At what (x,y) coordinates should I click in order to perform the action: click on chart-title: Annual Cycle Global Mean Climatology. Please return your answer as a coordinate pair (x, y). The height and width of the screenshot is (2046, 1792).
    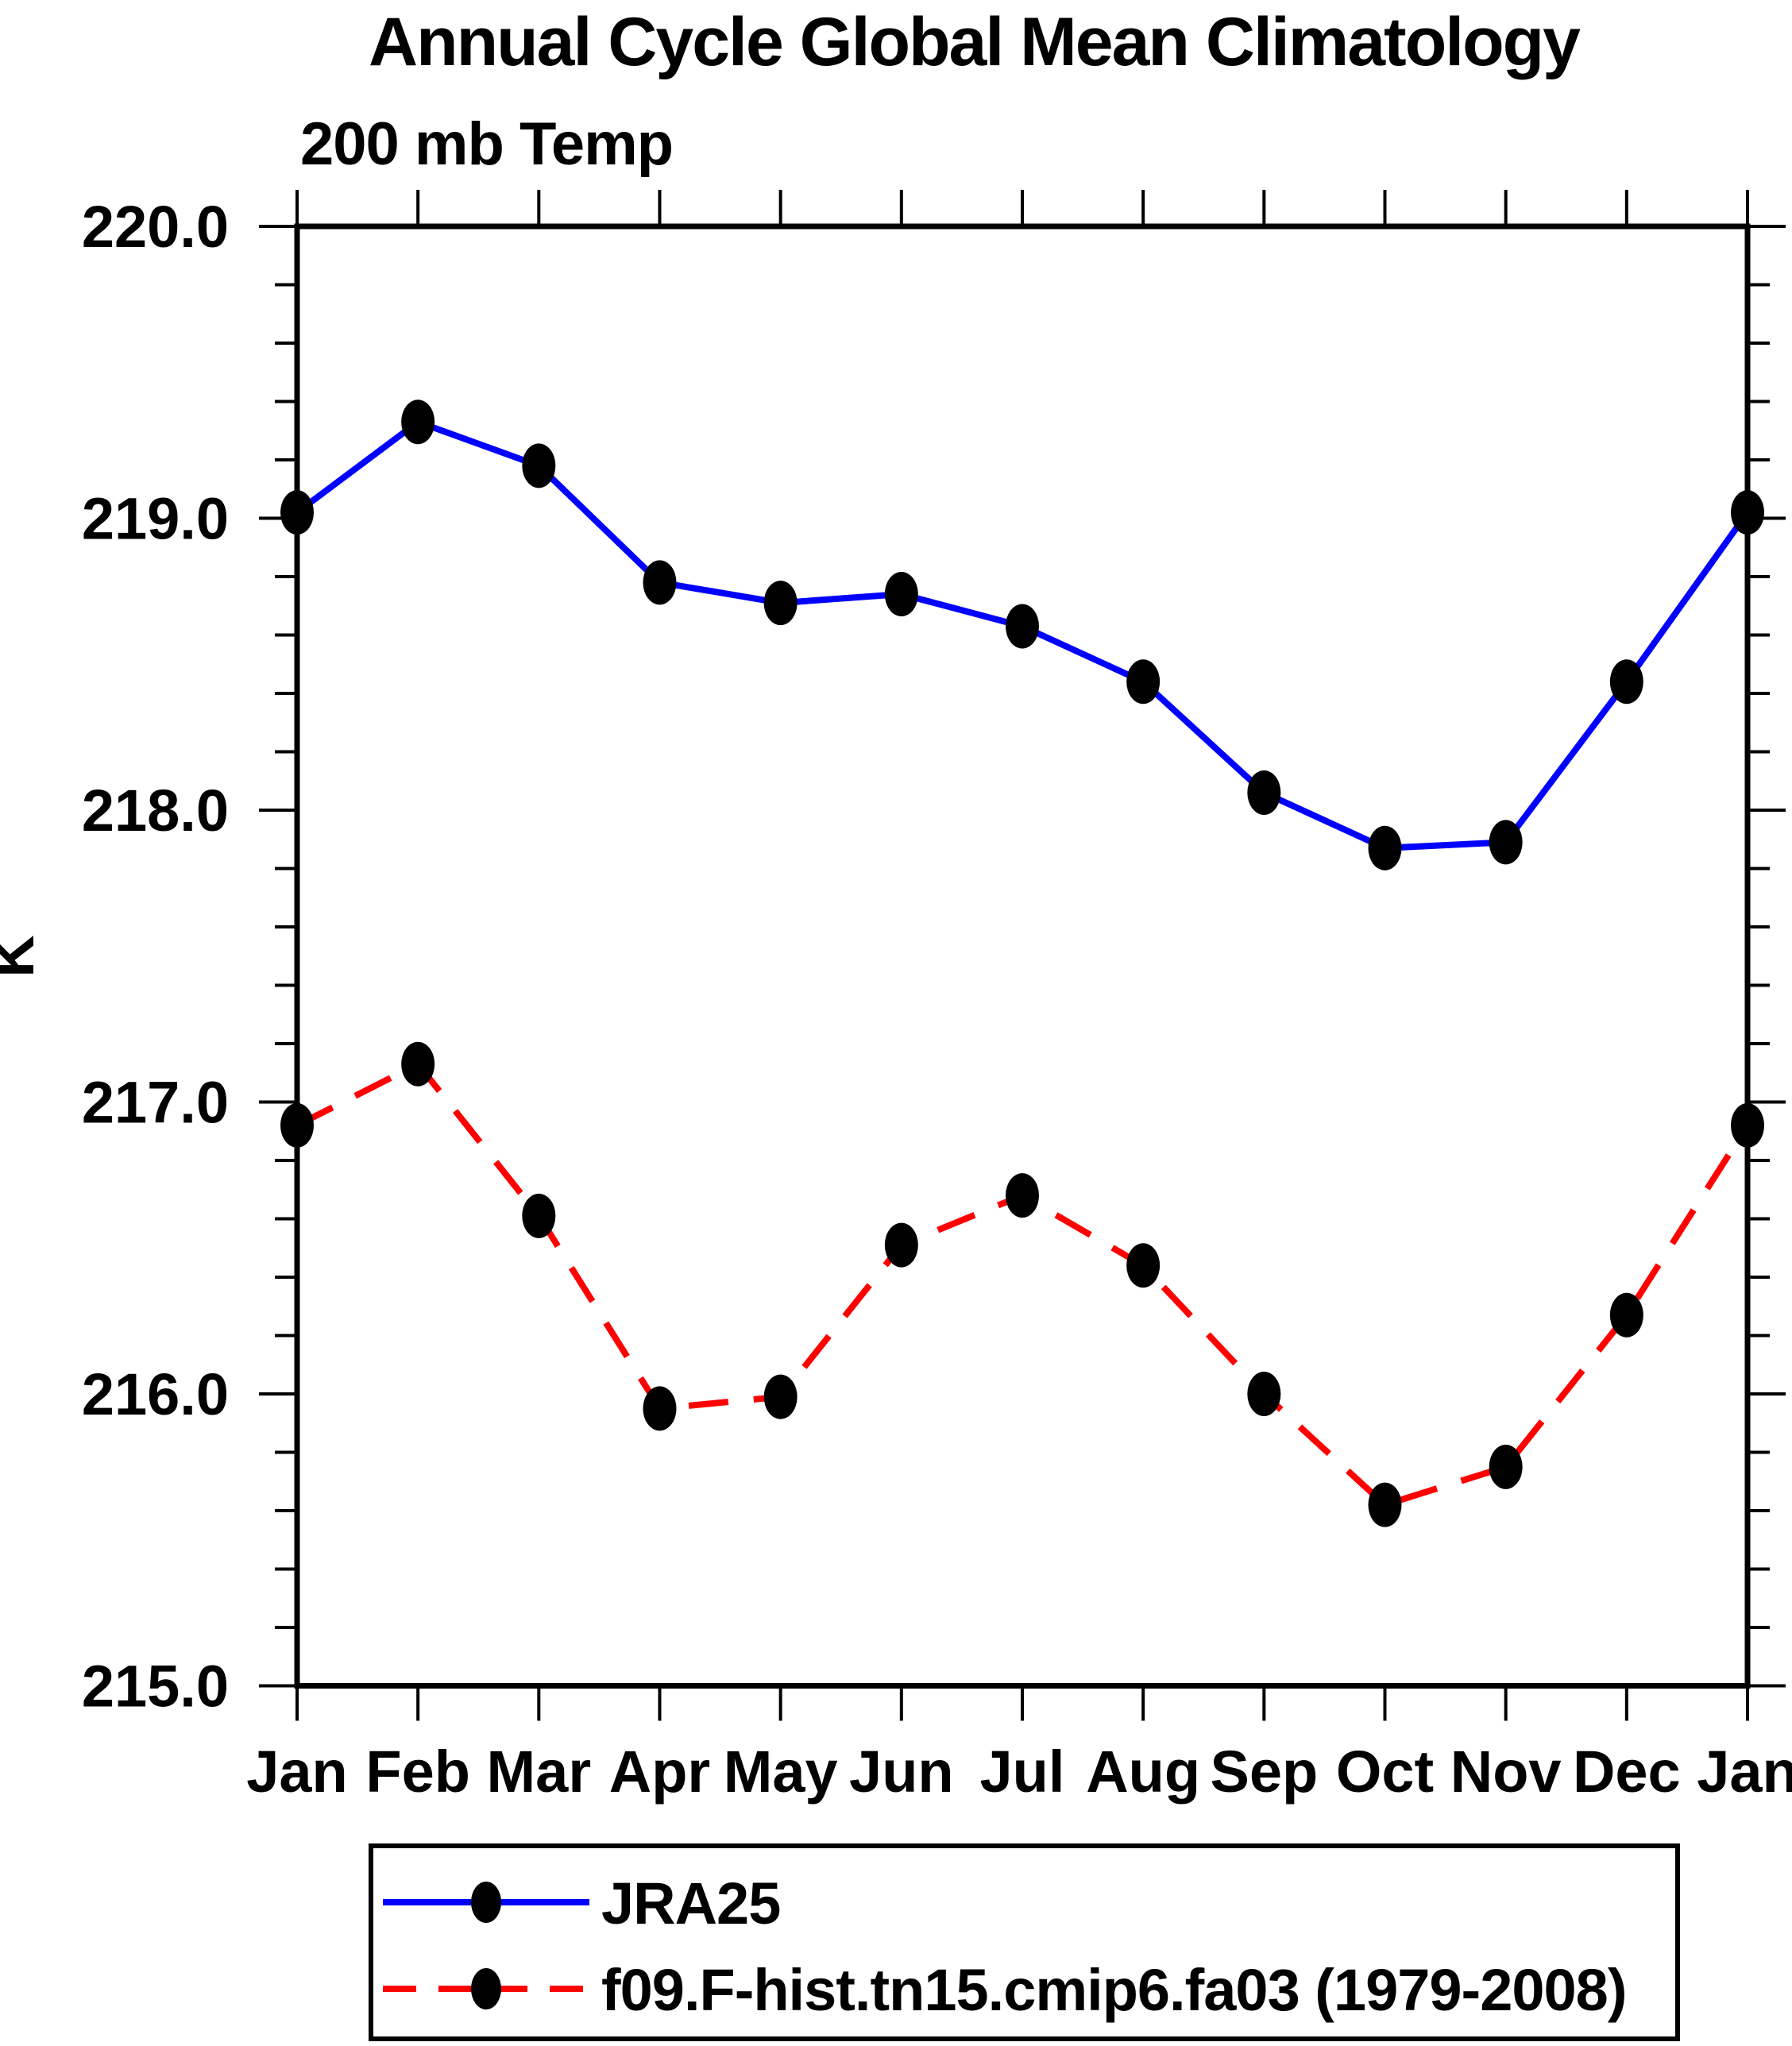
    Looking at the image, I should click on (975, 42).